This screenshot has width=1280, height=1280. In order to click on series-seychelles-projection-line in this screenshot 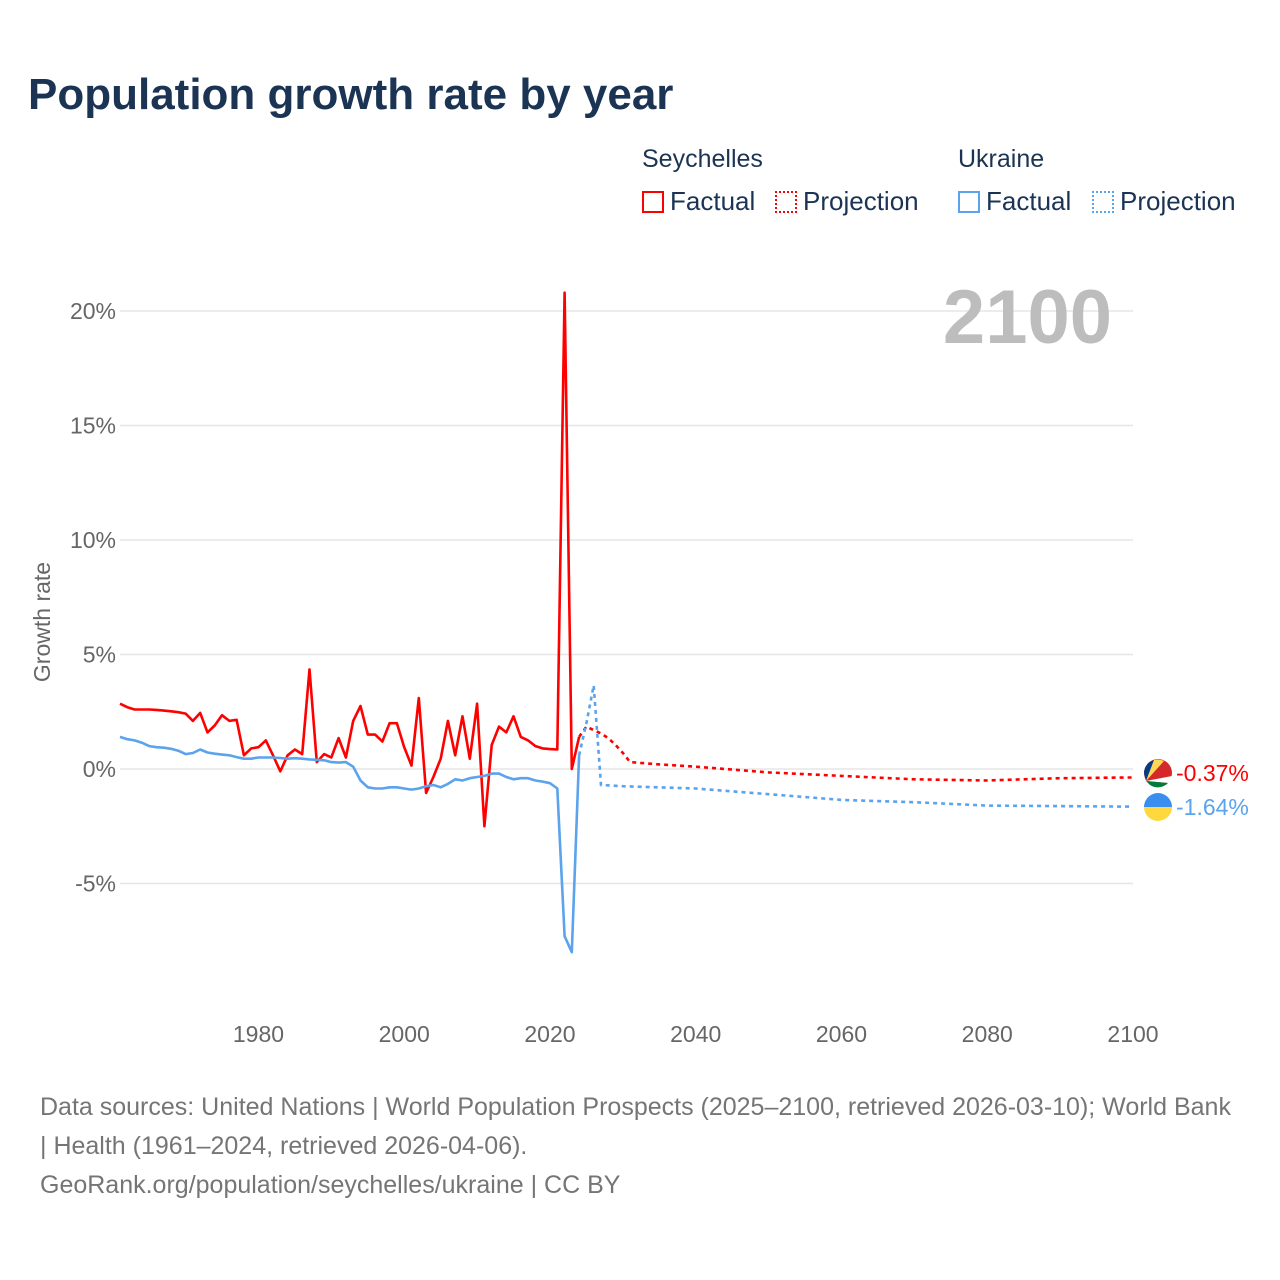, I will do `click(855, 753)`.